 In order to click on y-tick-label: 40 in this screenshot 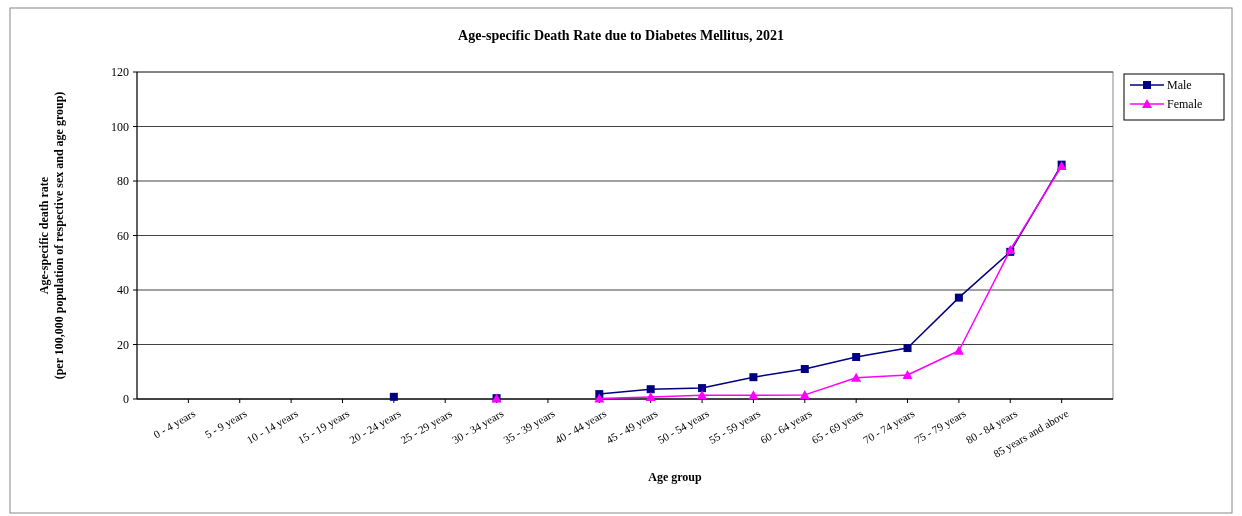, I will do `click(123, 290)`.